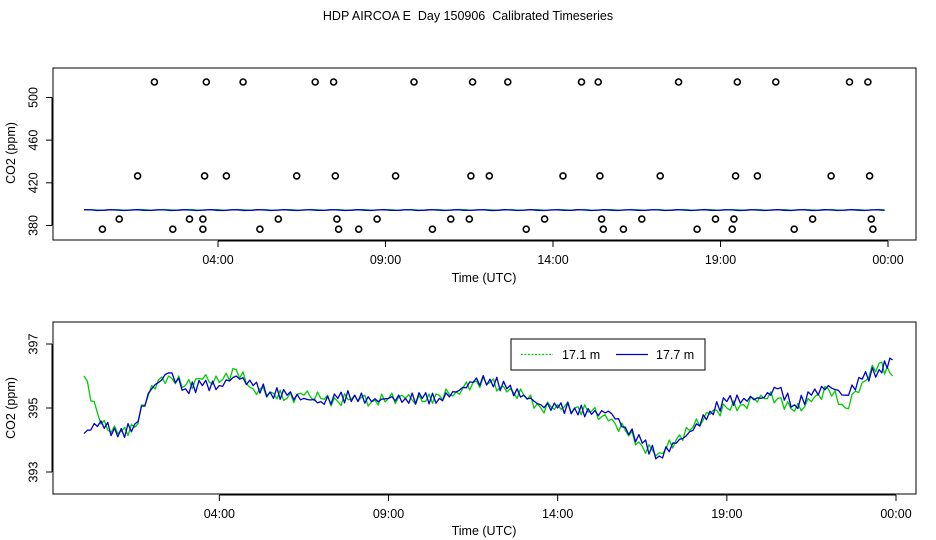 This screenshot has width=936, height=540. Describe the element at coordinates (33, 182) in the screenshot. I see `y-tick-label: 420` at that location.